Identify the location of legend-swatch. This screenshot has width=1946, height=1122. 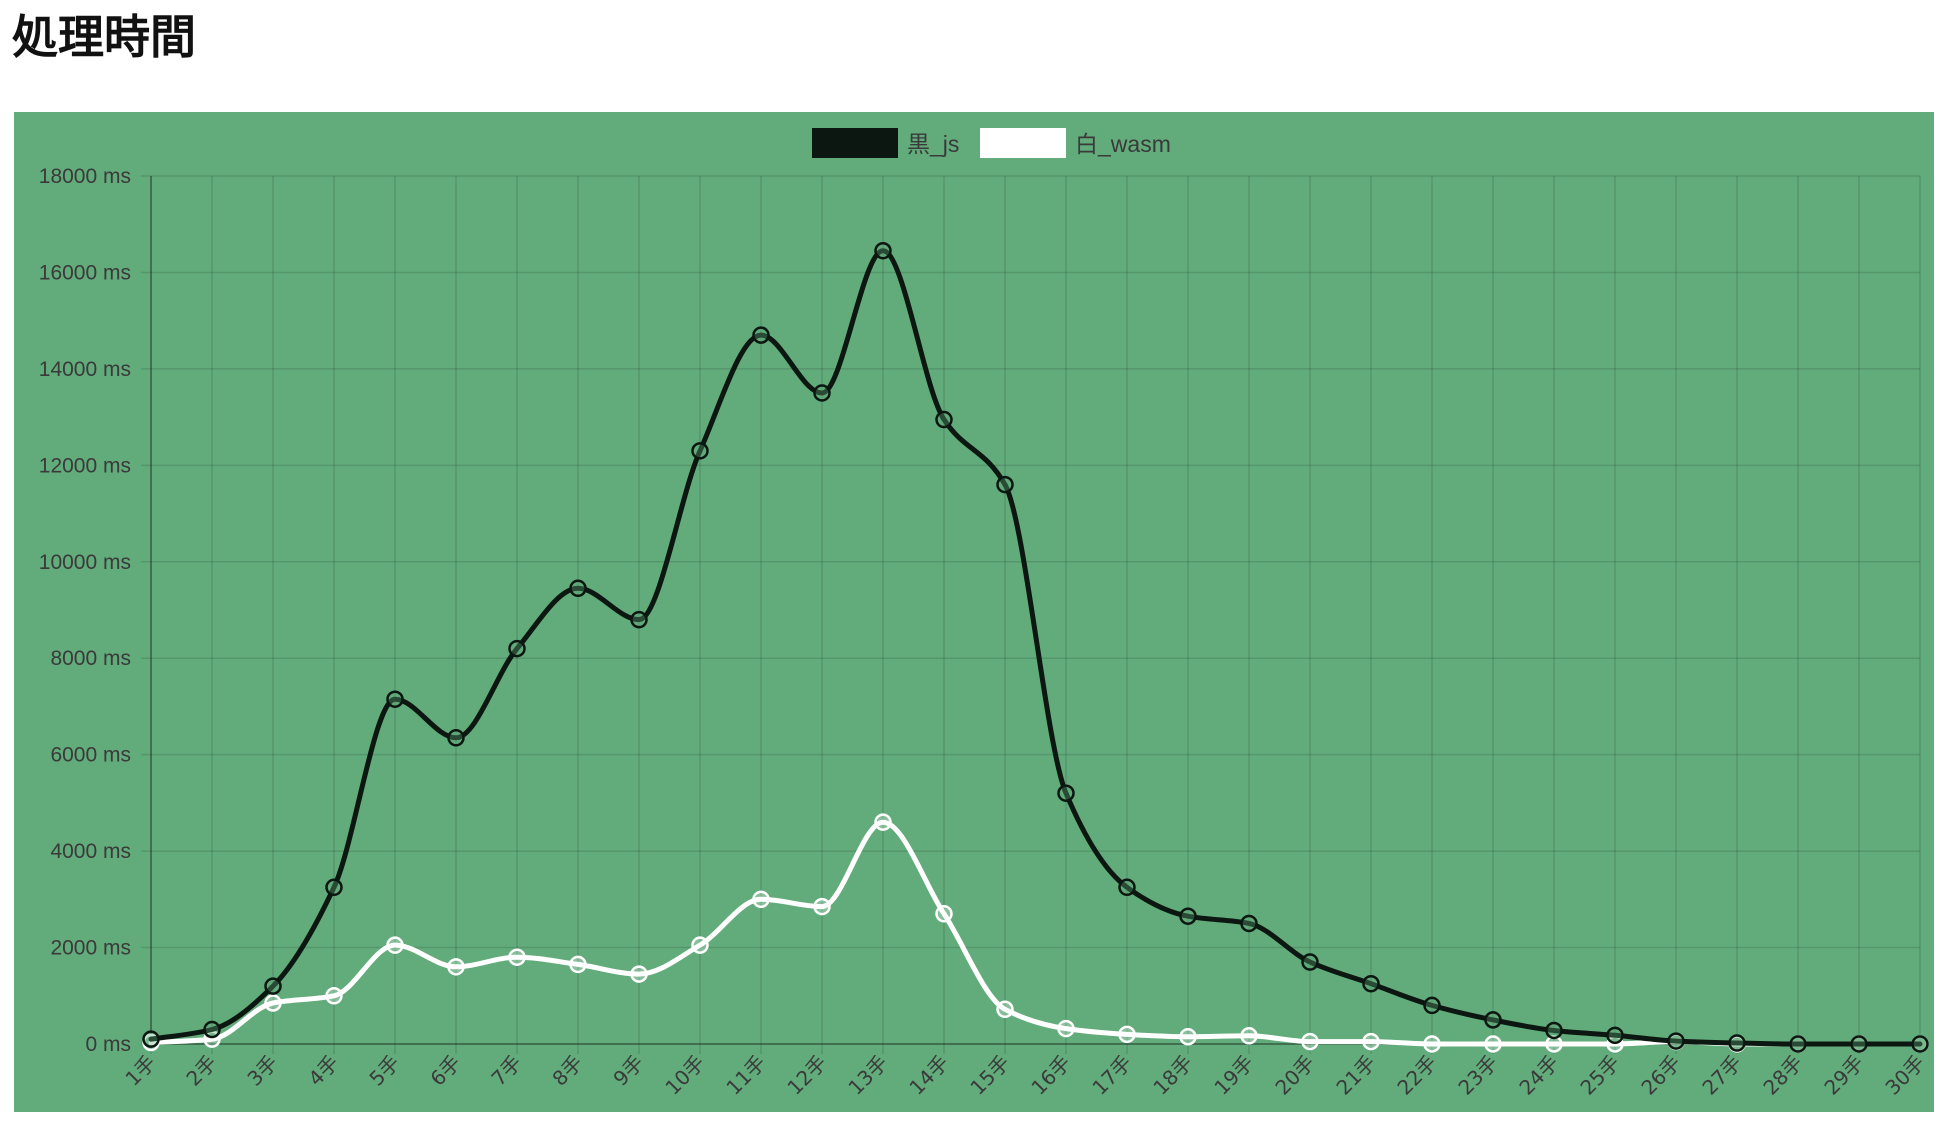
(855, 143).